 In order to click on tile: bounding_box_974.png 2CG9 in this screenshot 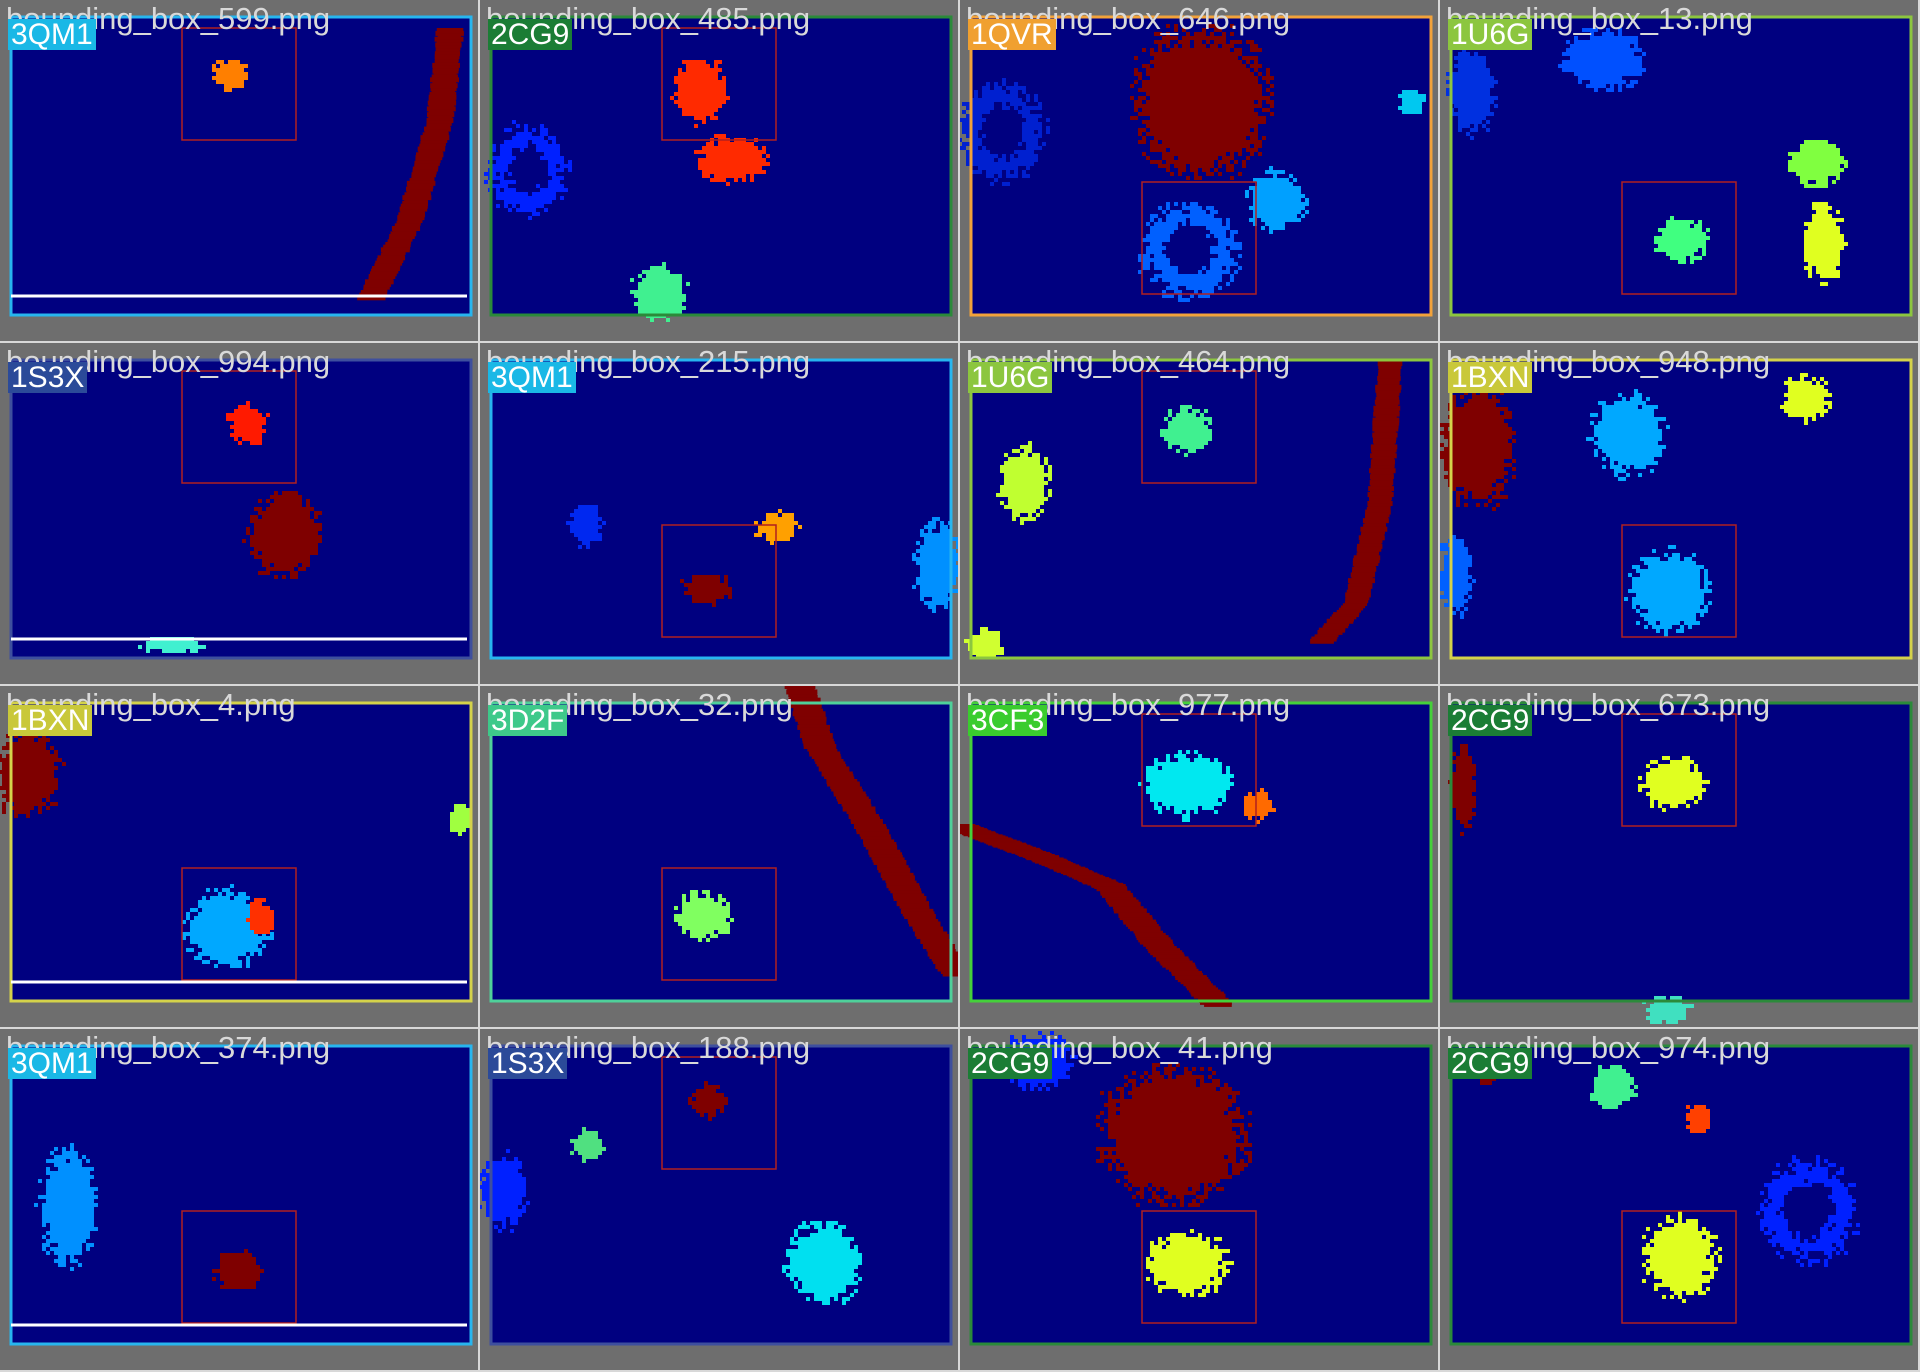, I will do `click(1680, 1200)`.